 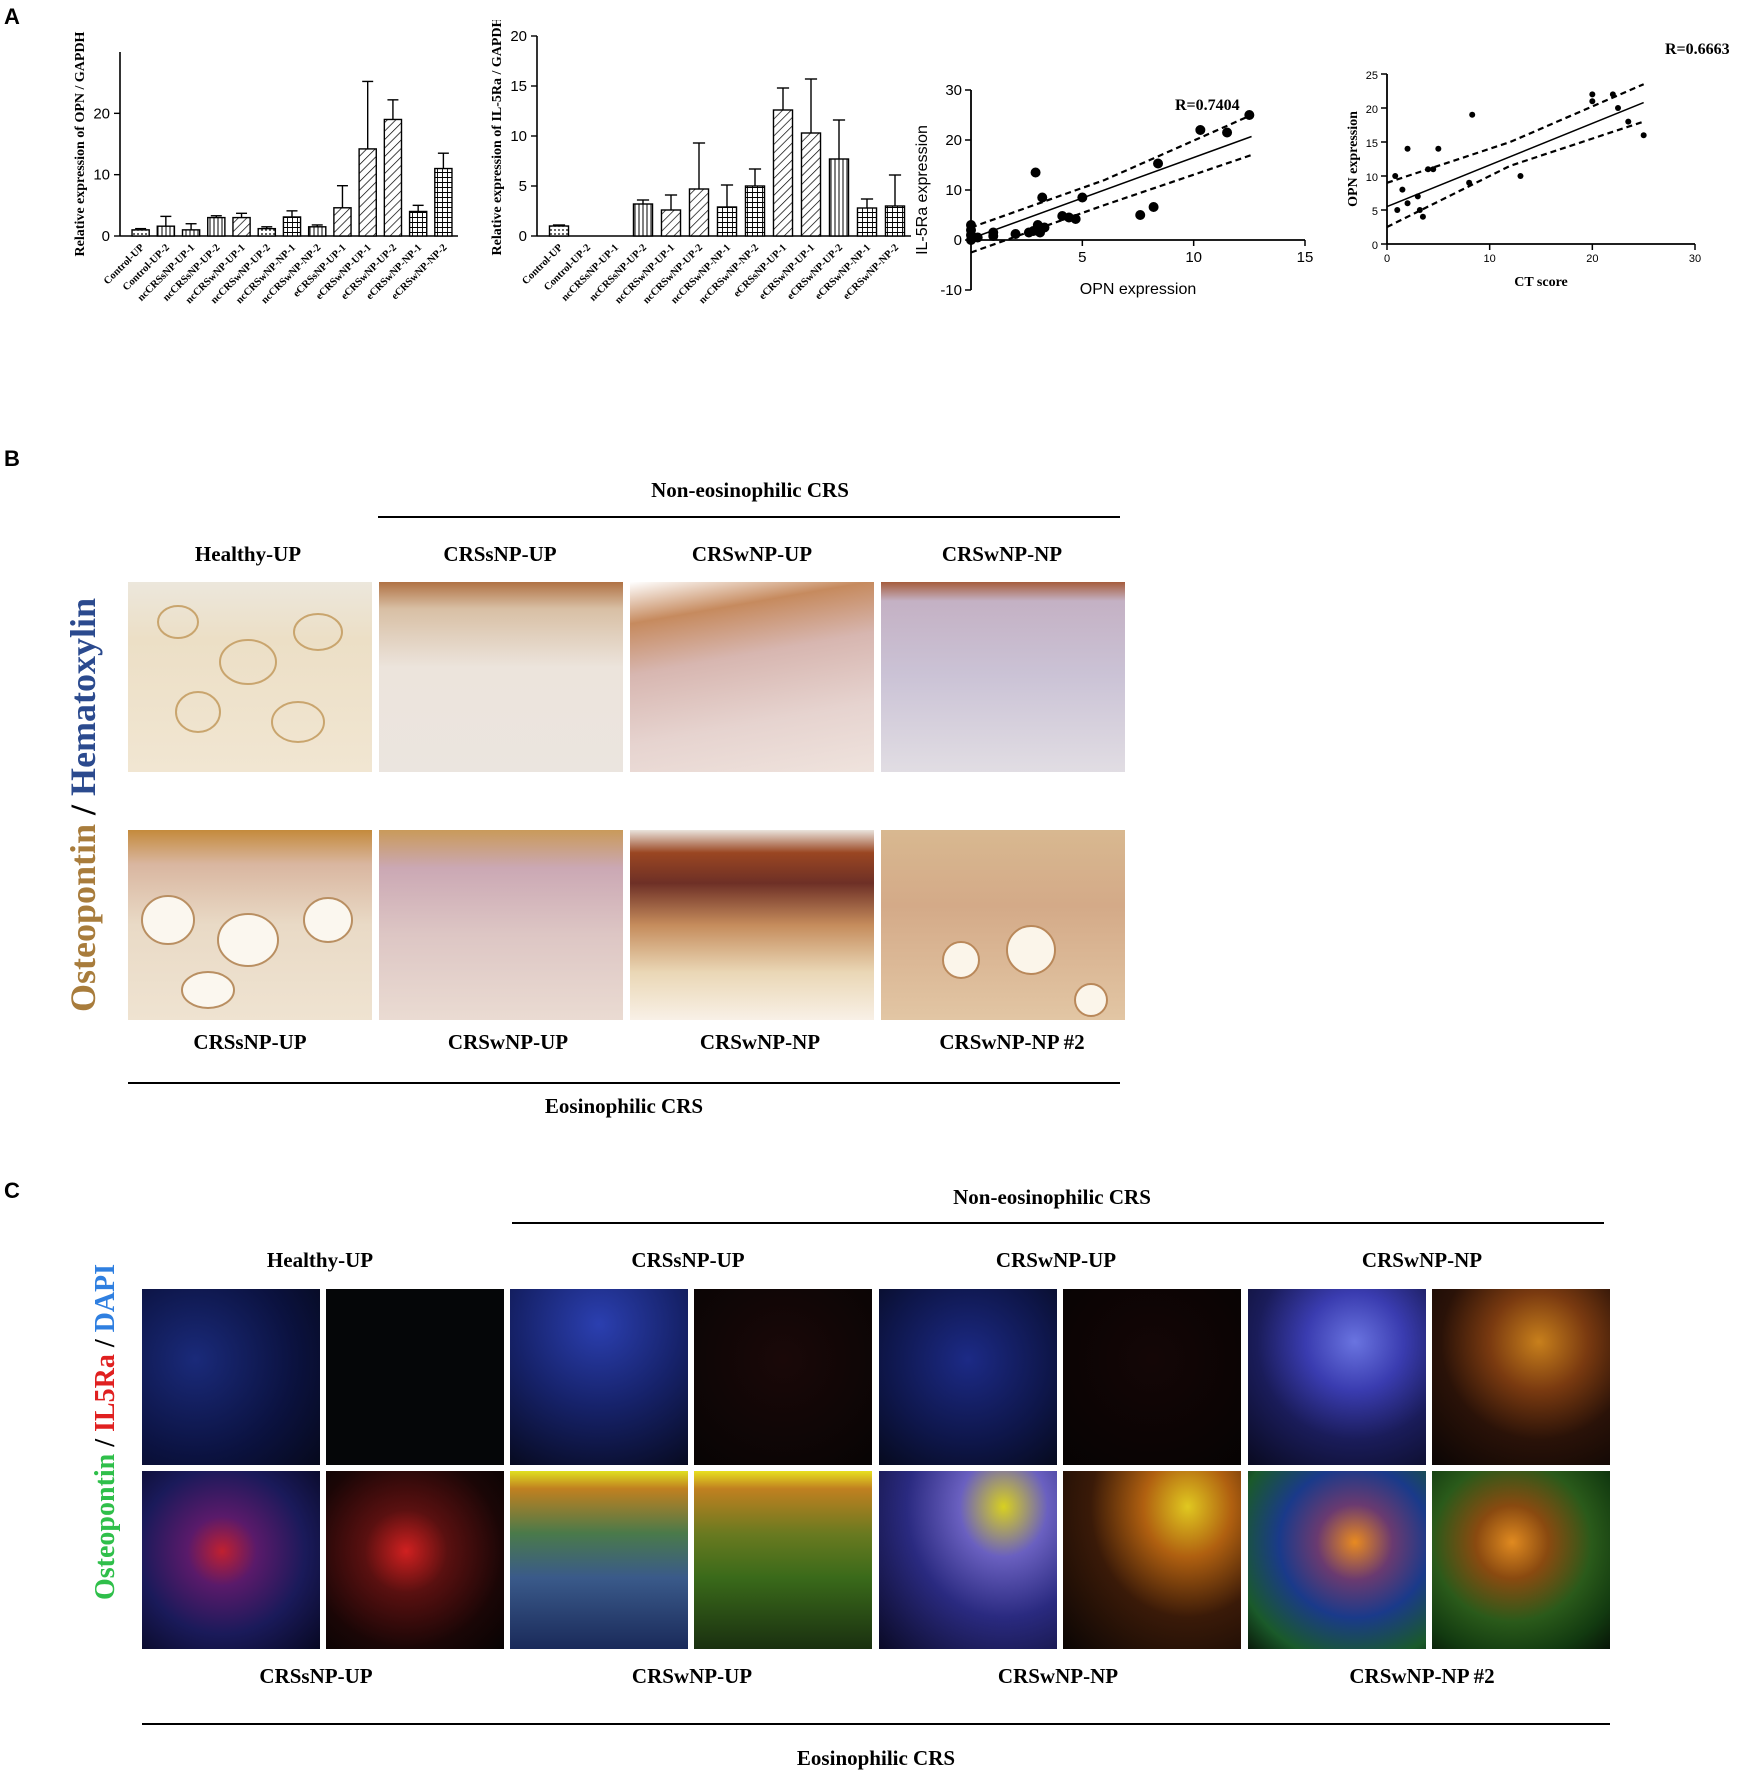 I want to click on ci-upper-line, so click(x=1111, y=171).